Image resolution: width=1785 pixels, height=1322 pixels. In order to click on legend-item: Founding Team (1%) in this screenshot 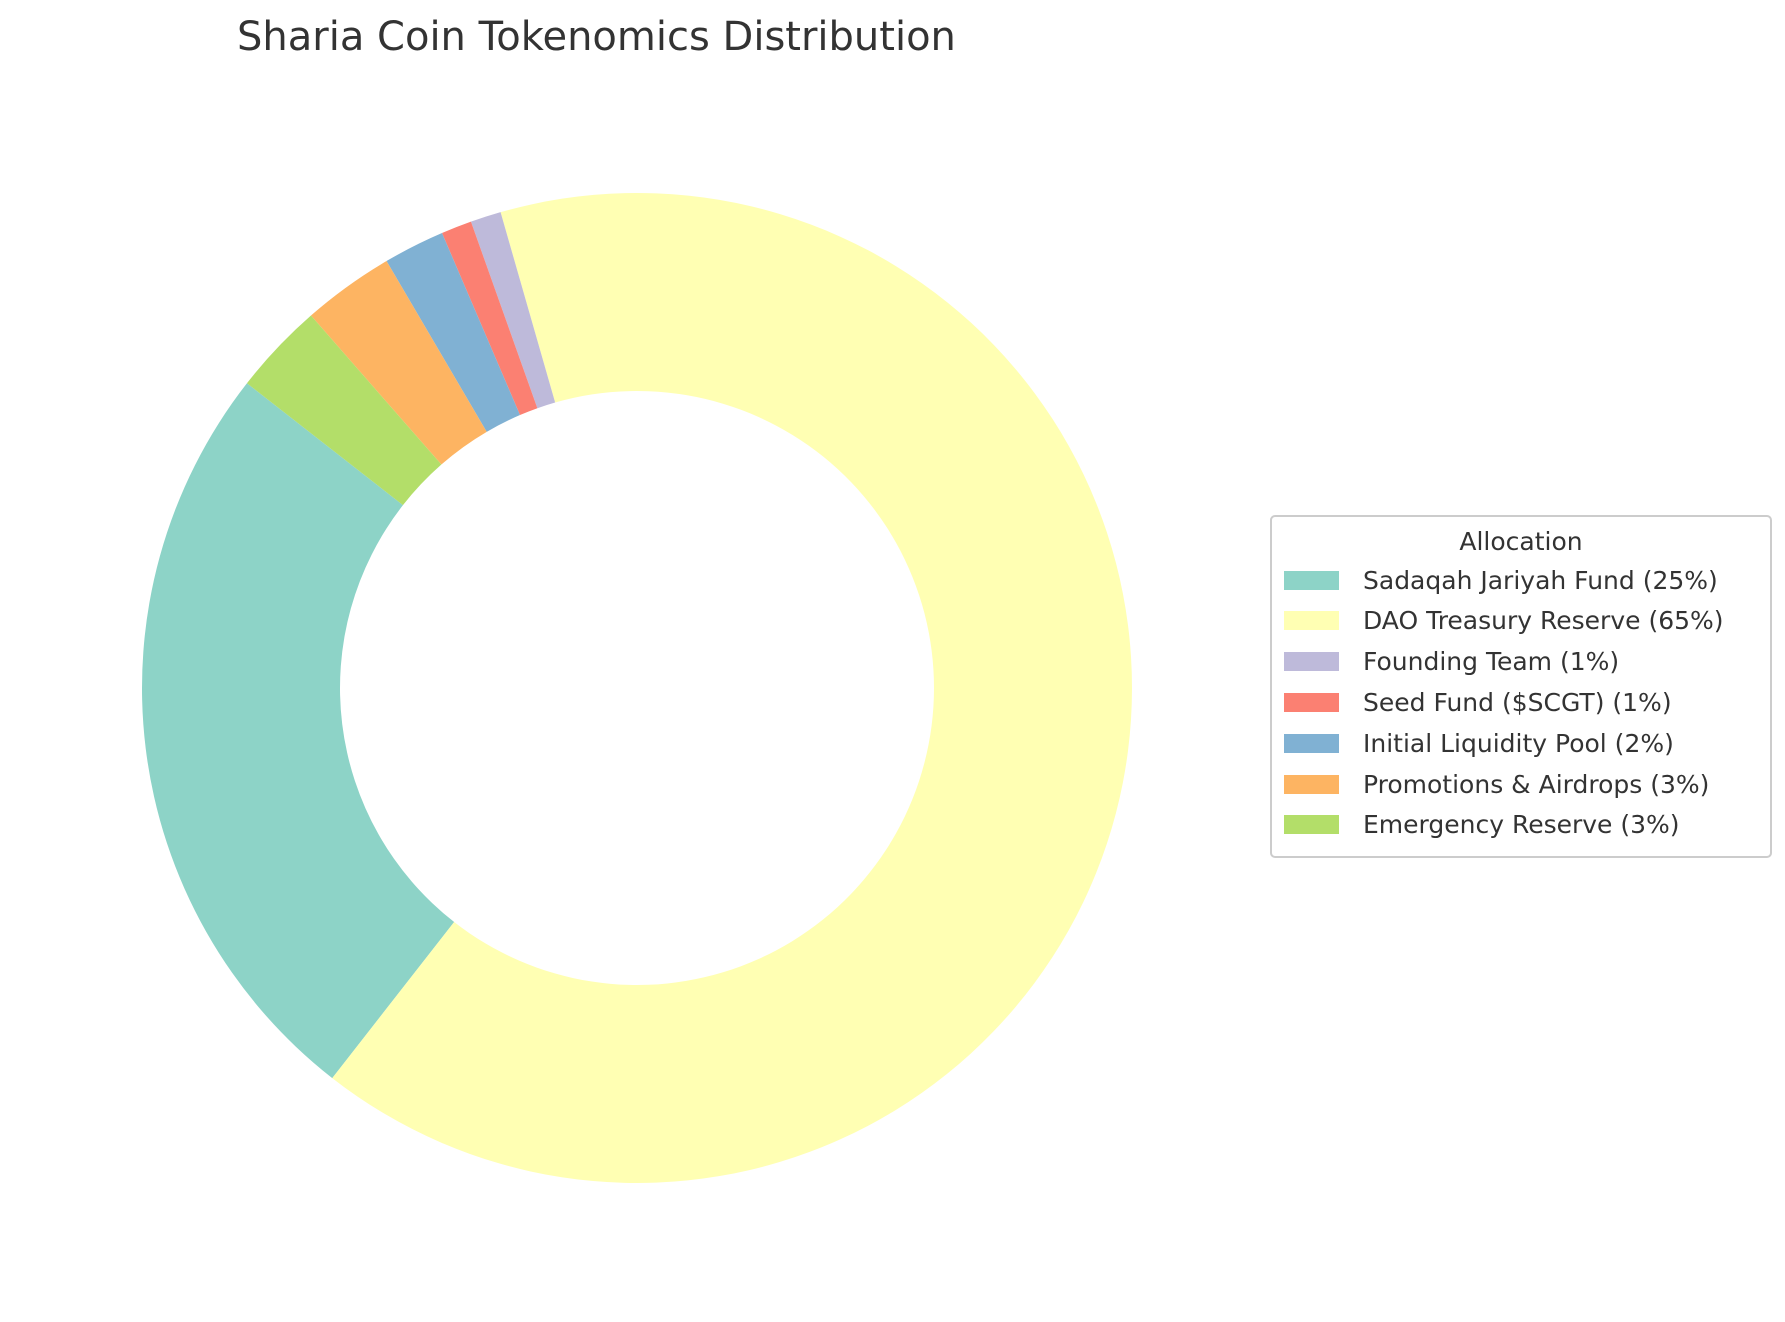, I will do `click(1451, 662)`.